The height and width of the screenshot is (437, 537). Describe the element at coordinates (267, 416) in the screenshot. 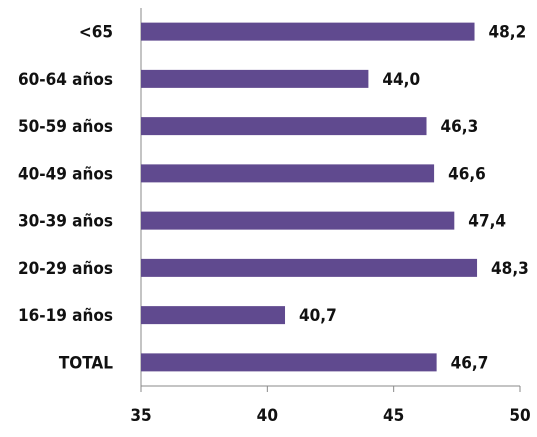

I see `x-tick-label: 40` at that location.